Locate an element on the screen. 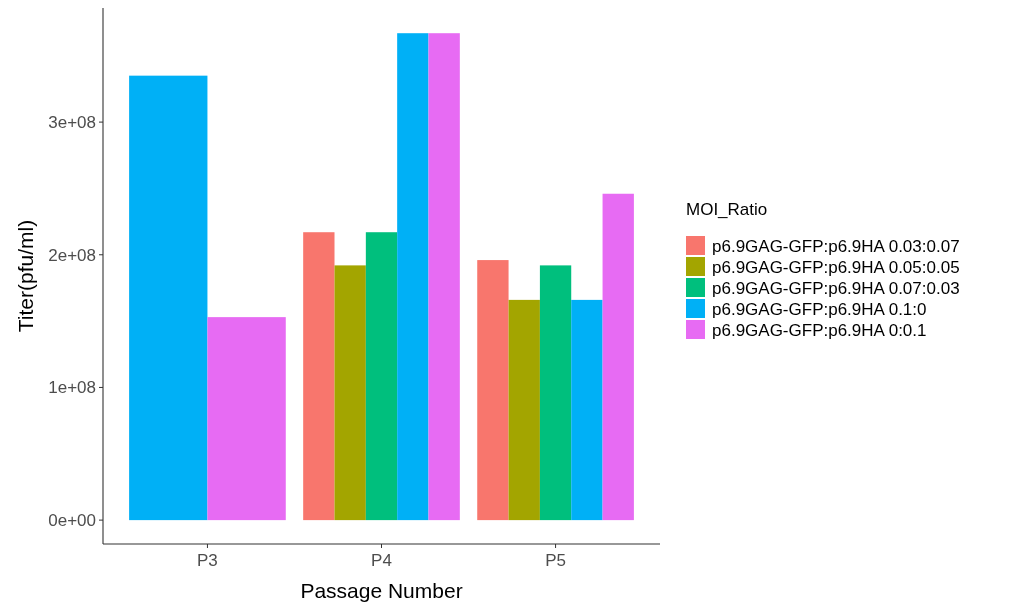  y-tick-label: 1e+08 is located at coordinates (72, 388).